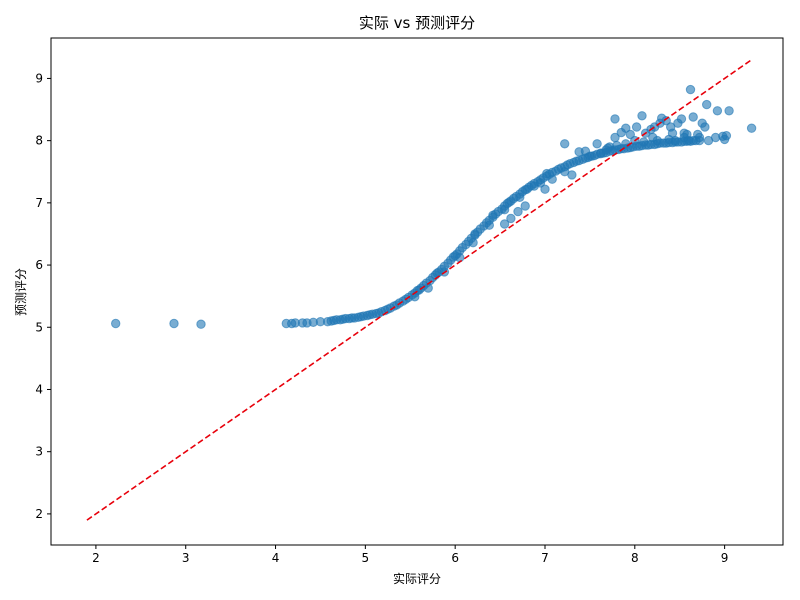 This screenshot has height=600, width=800. I want to click on y-tick-label: 8, so click(39, 141).